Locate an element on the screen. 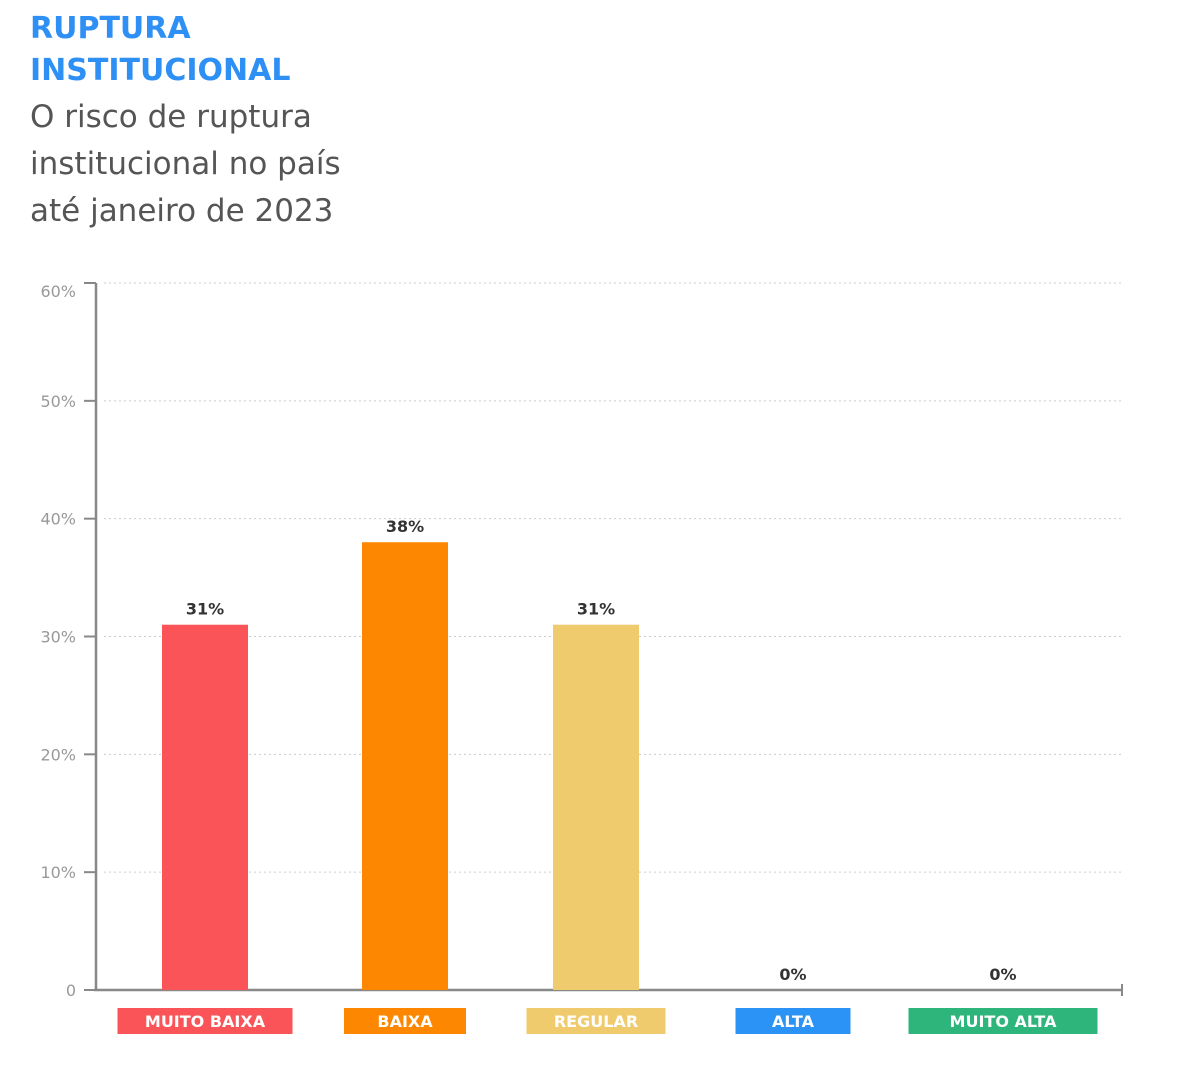  chart-title: RUPTURA INSTITUCIONAL is located at coordinates (160, 49).